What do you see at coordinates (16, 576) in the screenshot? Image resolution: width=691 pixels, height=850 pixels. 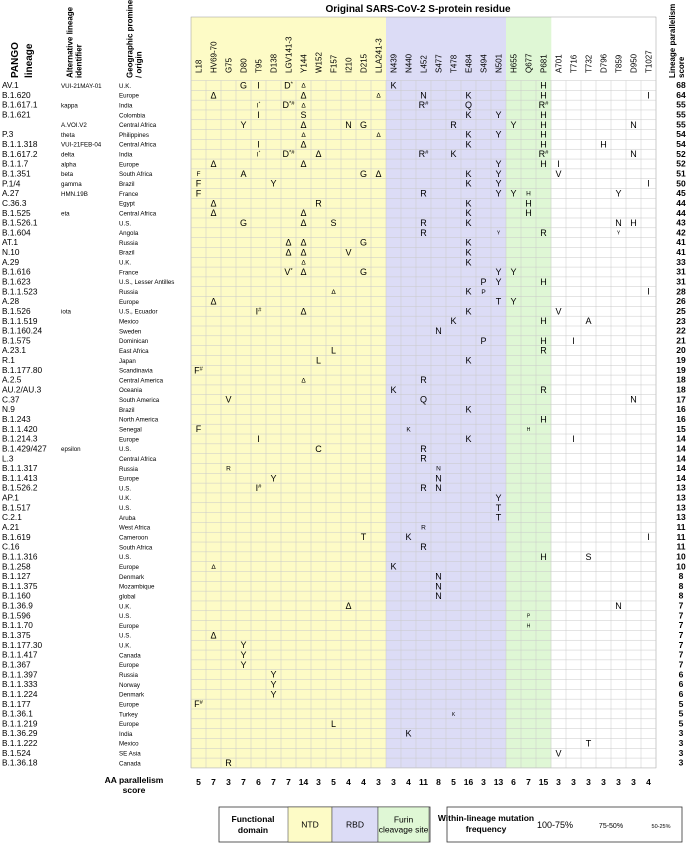 I see `lineage-name: B.1.127` at bounding box center [16, 576].